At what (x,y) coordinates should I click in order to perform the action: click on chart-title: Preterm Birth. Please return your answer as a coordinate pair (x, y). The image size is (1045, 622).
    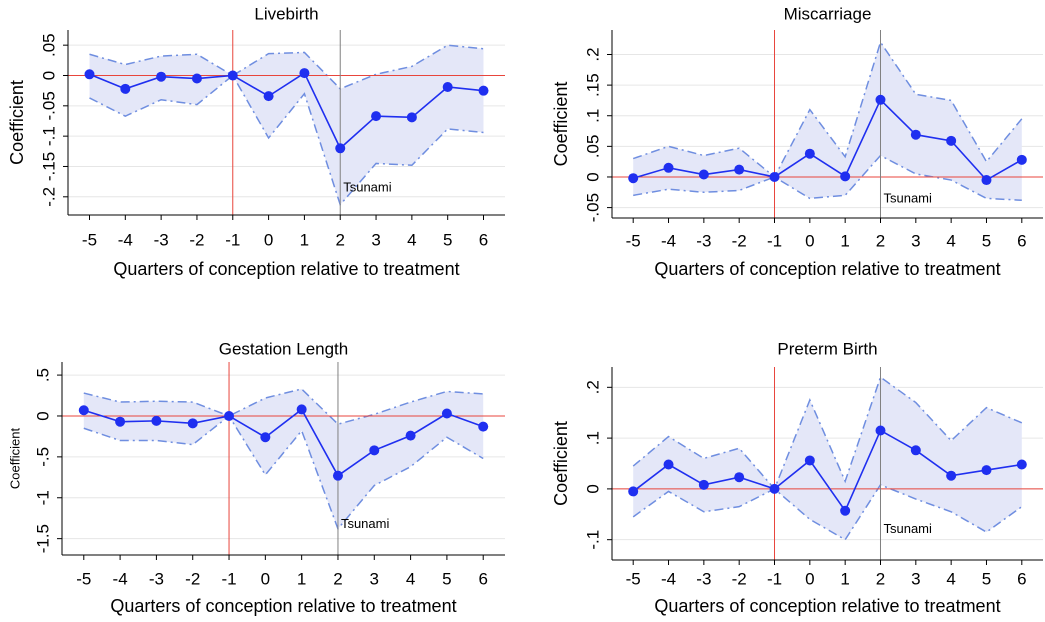
    Looking at the image, I should click on (827, 348).